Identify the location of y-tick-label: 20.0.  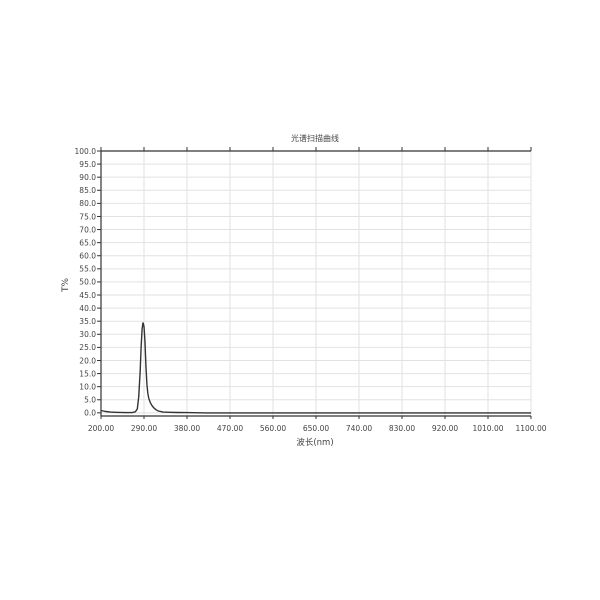
(87, 360).